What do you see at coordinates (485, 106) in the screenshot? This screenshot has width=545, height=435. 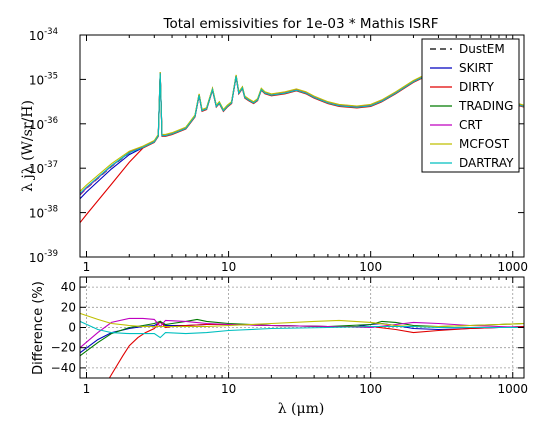 I see `legend-label-trading: TRADING` at bounding box center [485, 106].